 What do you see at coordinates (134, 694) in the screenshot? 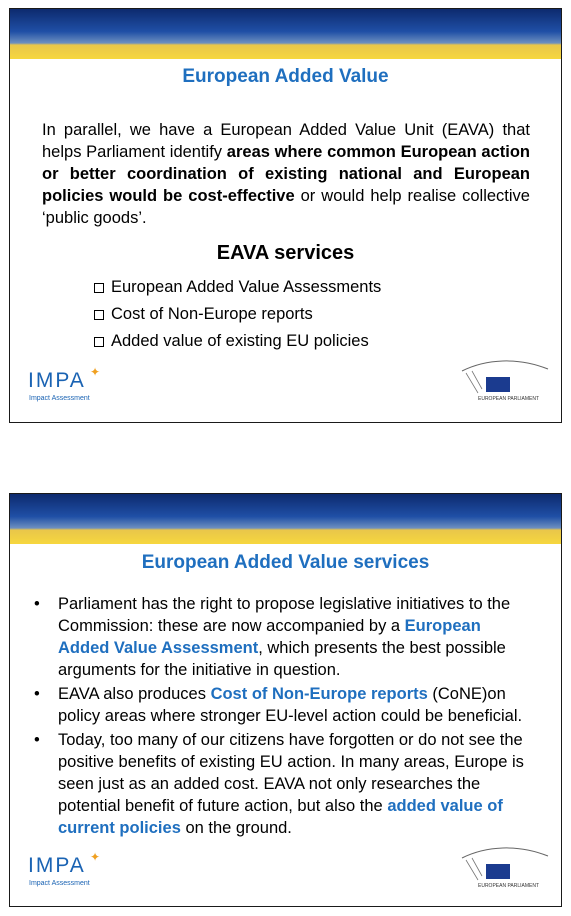
I see `bullet-text: EAVA also produces` at bounding box center [134, 694].